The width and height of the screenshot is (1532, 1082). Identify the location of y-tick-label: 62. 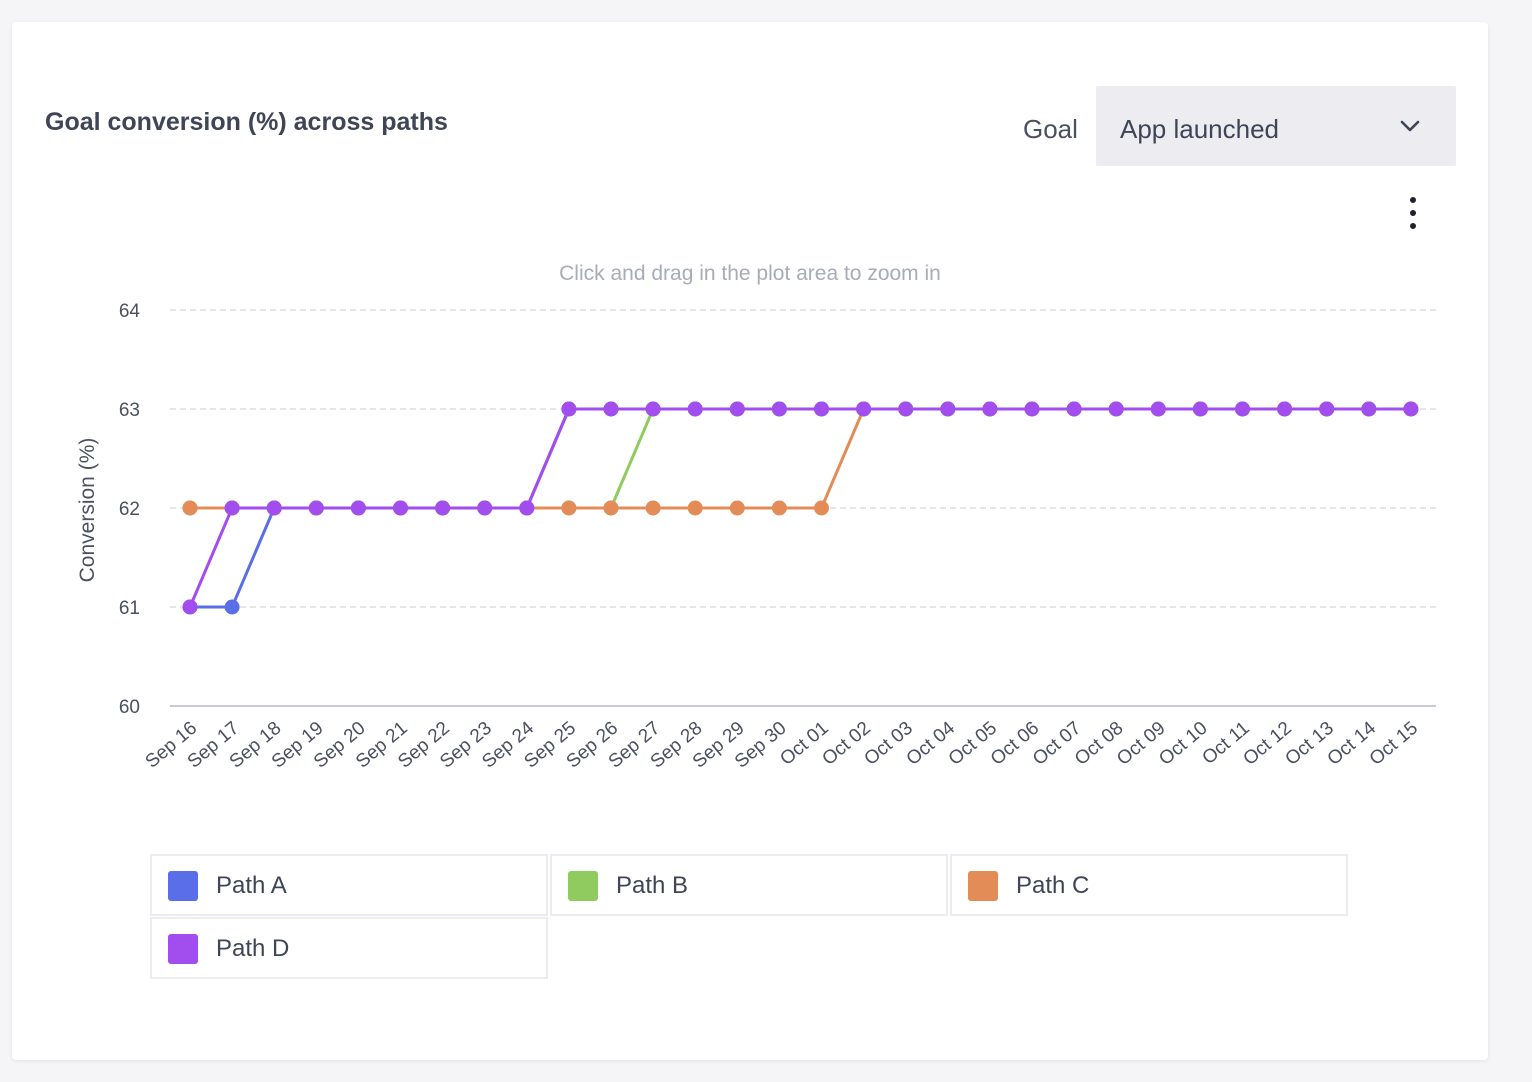
(129, 509).